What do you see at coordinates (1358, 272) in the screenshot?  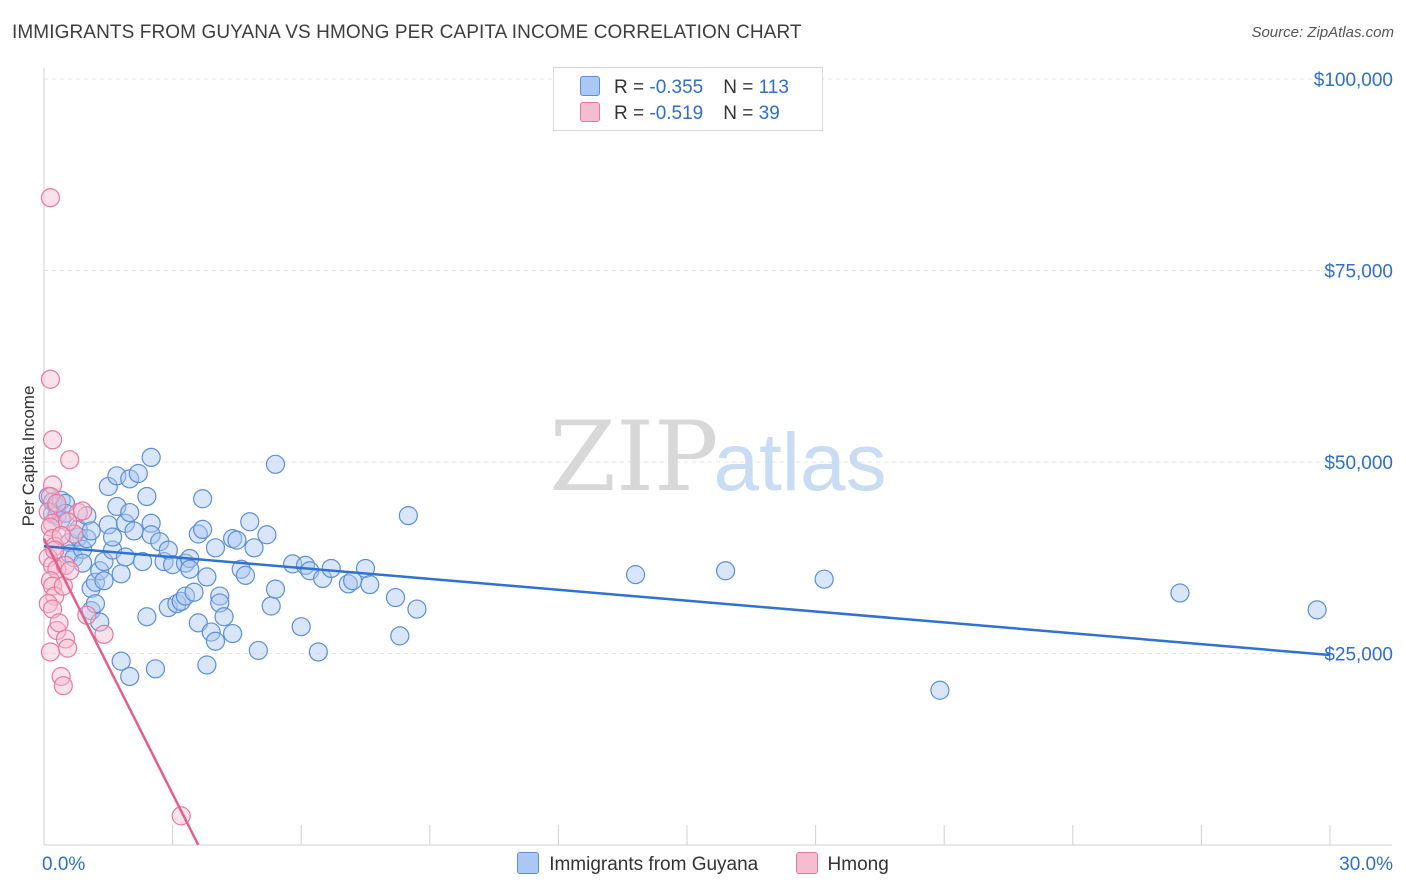 I see `y-tick-label: $75,000` at bounding box center [1358, 272].